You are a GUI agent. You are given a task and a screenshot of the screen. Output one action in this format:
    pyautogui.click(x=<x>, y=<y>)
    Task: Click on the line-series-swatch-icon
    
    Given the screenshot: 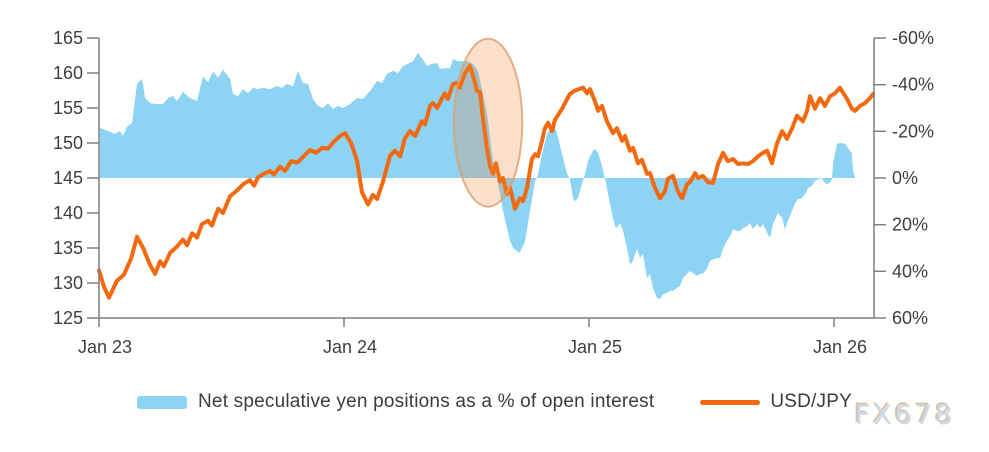 What is the action you would take?
    pyautogui.click(x=730, y=402)
    